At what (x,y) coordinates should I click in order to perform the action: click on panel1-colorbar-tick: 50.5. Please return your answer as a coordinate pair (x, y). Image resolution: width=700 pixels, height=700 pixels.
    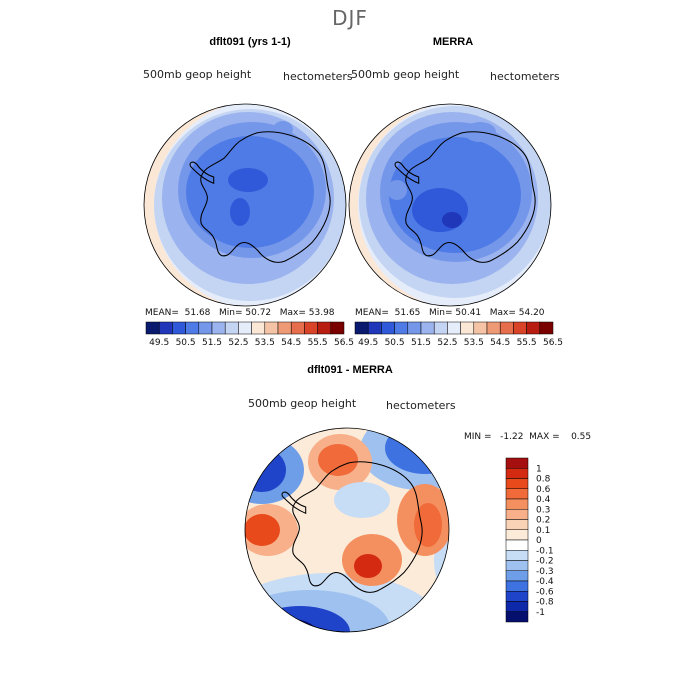
    Looking at the image, I should click on (186, 343).